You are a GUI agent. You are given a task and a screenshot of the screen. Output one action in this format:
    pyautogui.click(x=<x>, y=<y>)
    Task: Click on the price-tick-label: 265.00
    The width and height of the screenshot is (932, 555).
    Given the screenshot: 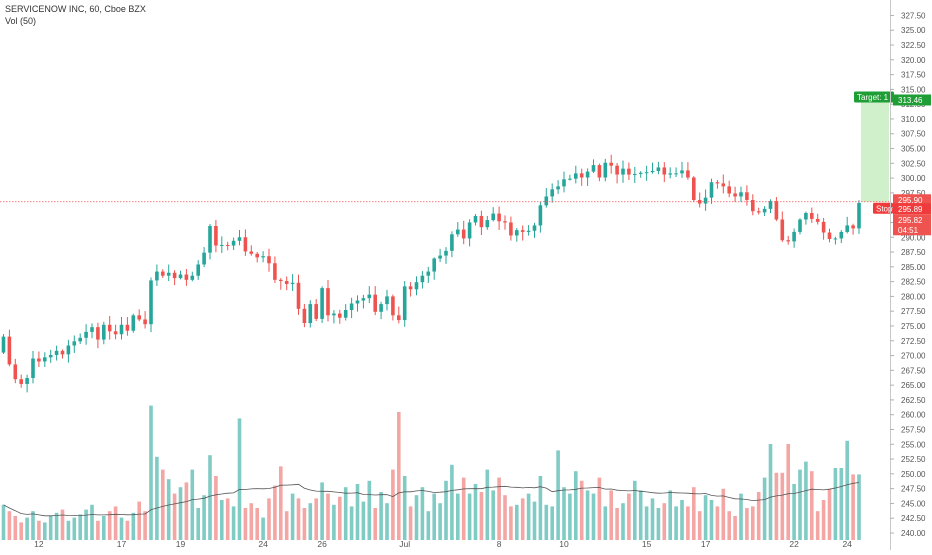 What is the action you would take?
    pyautogui.click(x=913, y=385)
    